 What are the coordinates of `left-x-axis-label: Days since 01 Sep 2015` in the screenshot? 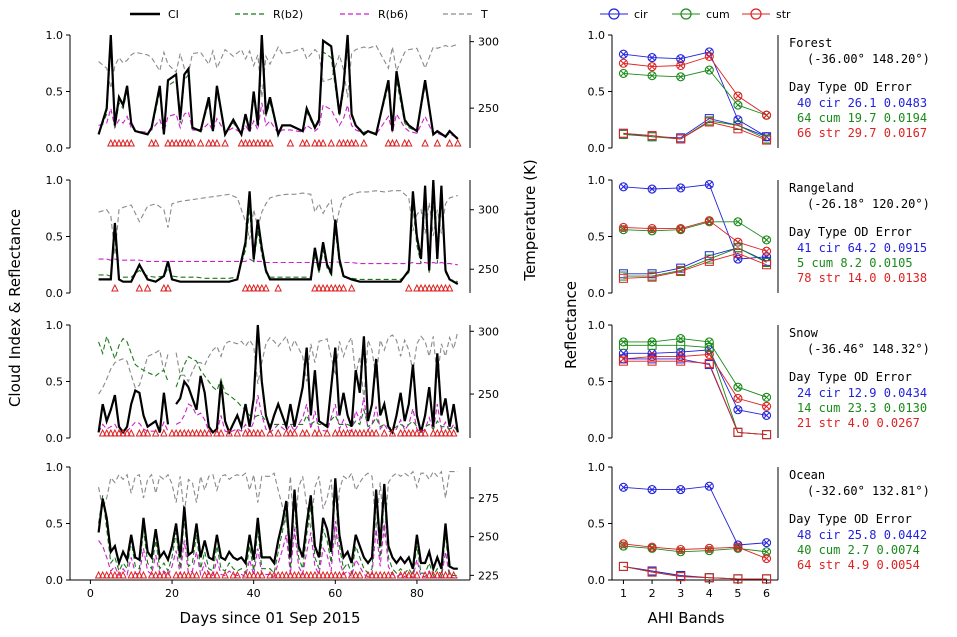 It's located at (269, 618).